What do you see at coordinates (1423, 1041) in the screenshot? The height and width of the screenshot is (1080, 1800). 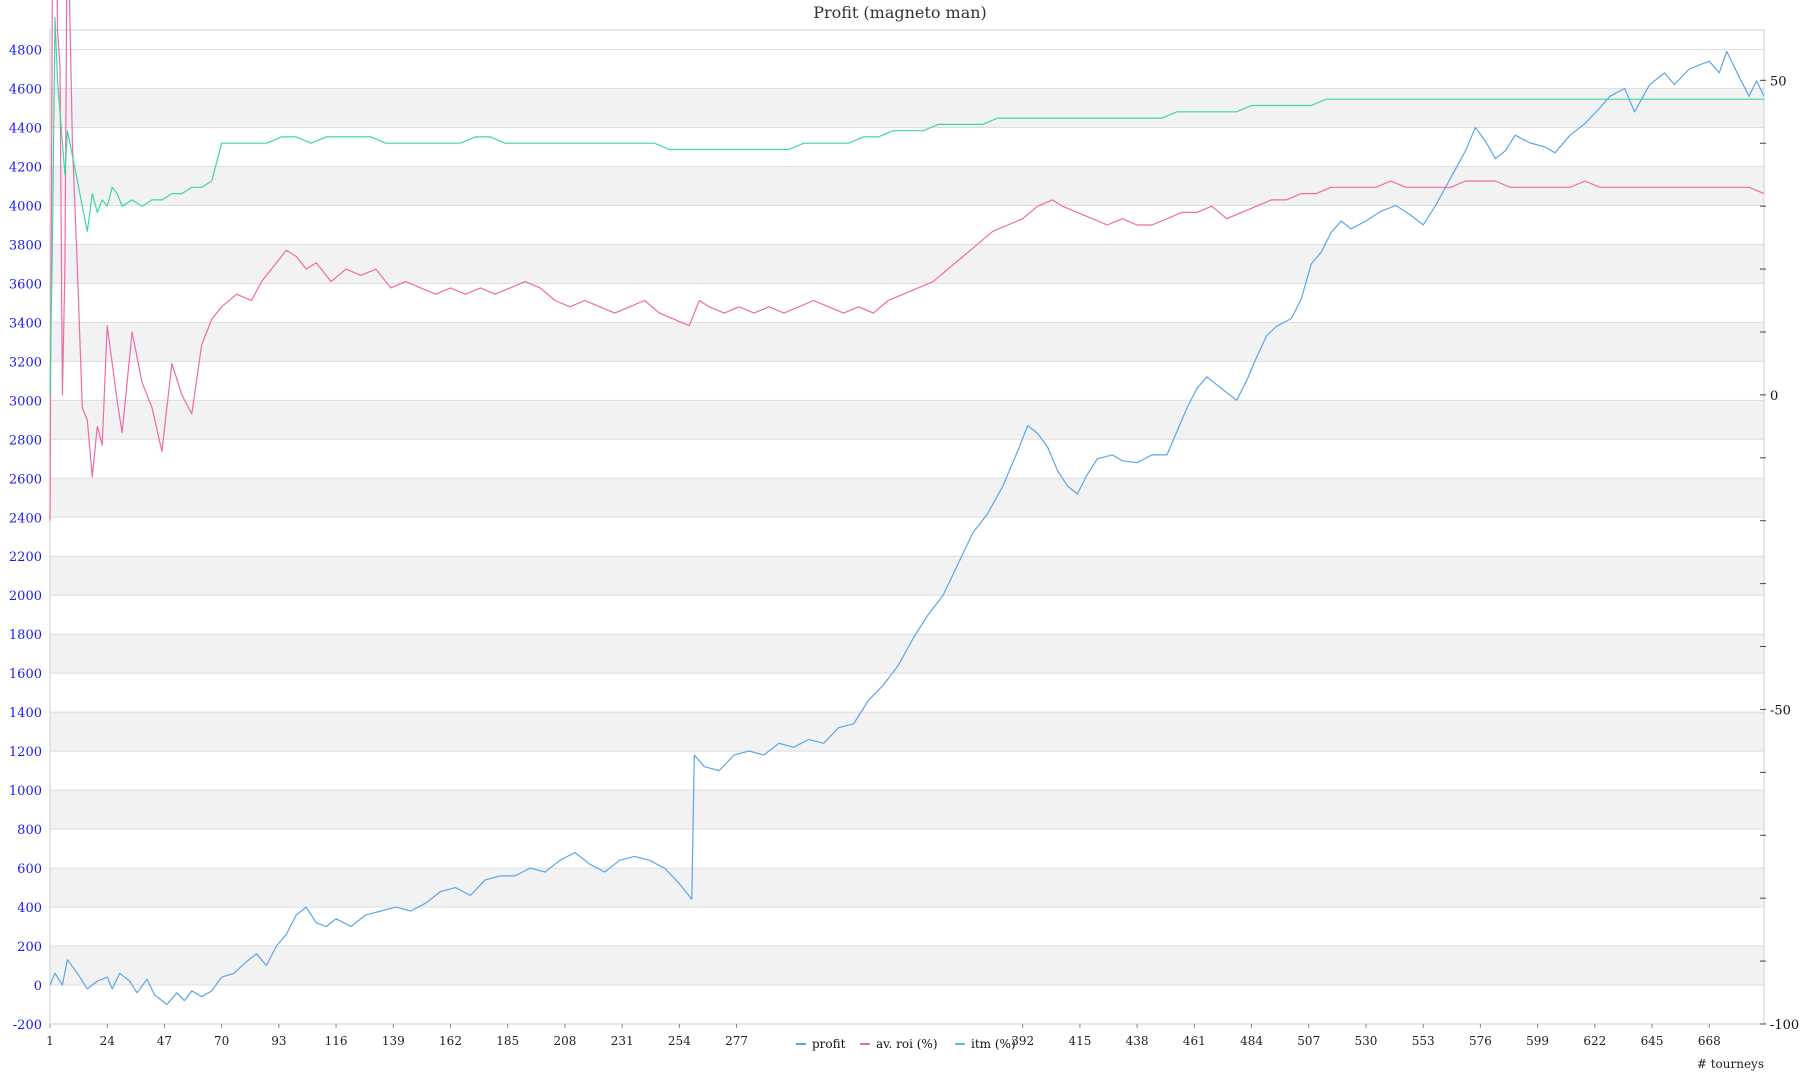 I see `x-tick-label: 553` at bounding box center [1423, 1041].